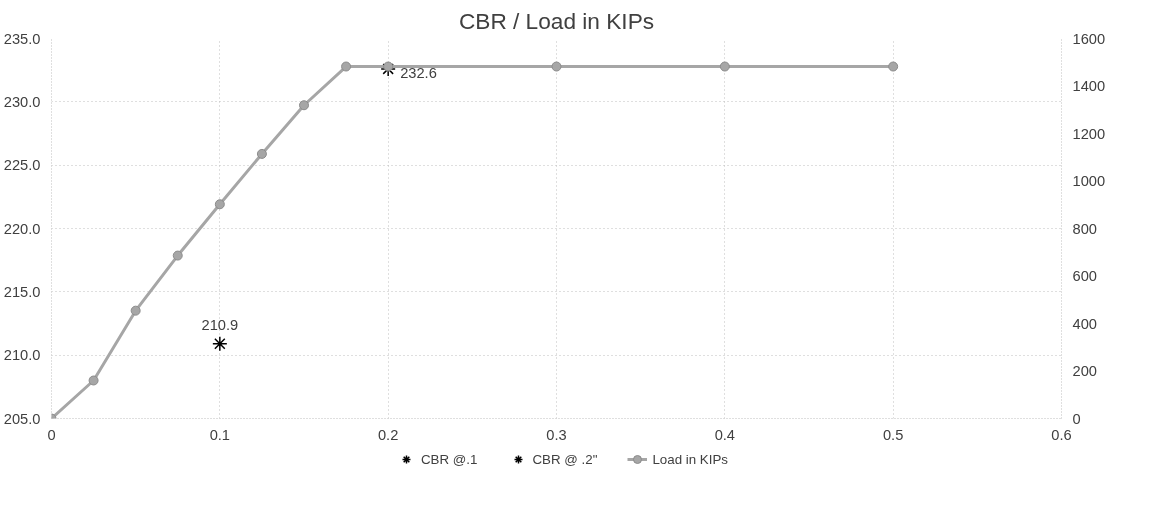 The width and height of the screenshot is (1149, 523). Describe the element at coordinates (556, 20) in the screenshot. I see `chart-title: CBR / Load in KIPs` at that location.